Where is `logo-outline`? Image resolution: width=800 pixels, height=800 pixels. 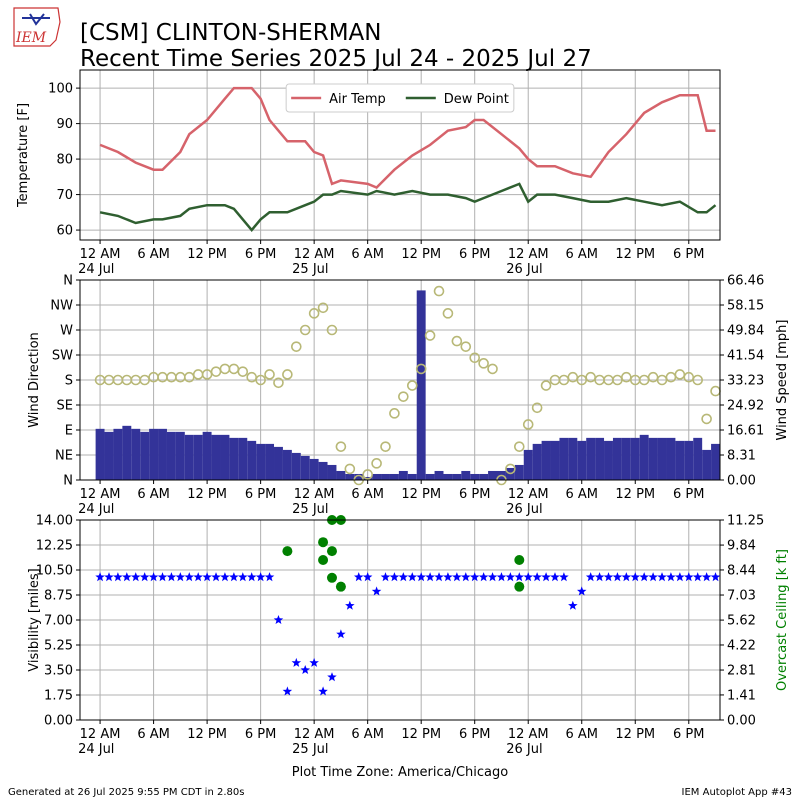 logo-outline is located at coordinates (37, 27).